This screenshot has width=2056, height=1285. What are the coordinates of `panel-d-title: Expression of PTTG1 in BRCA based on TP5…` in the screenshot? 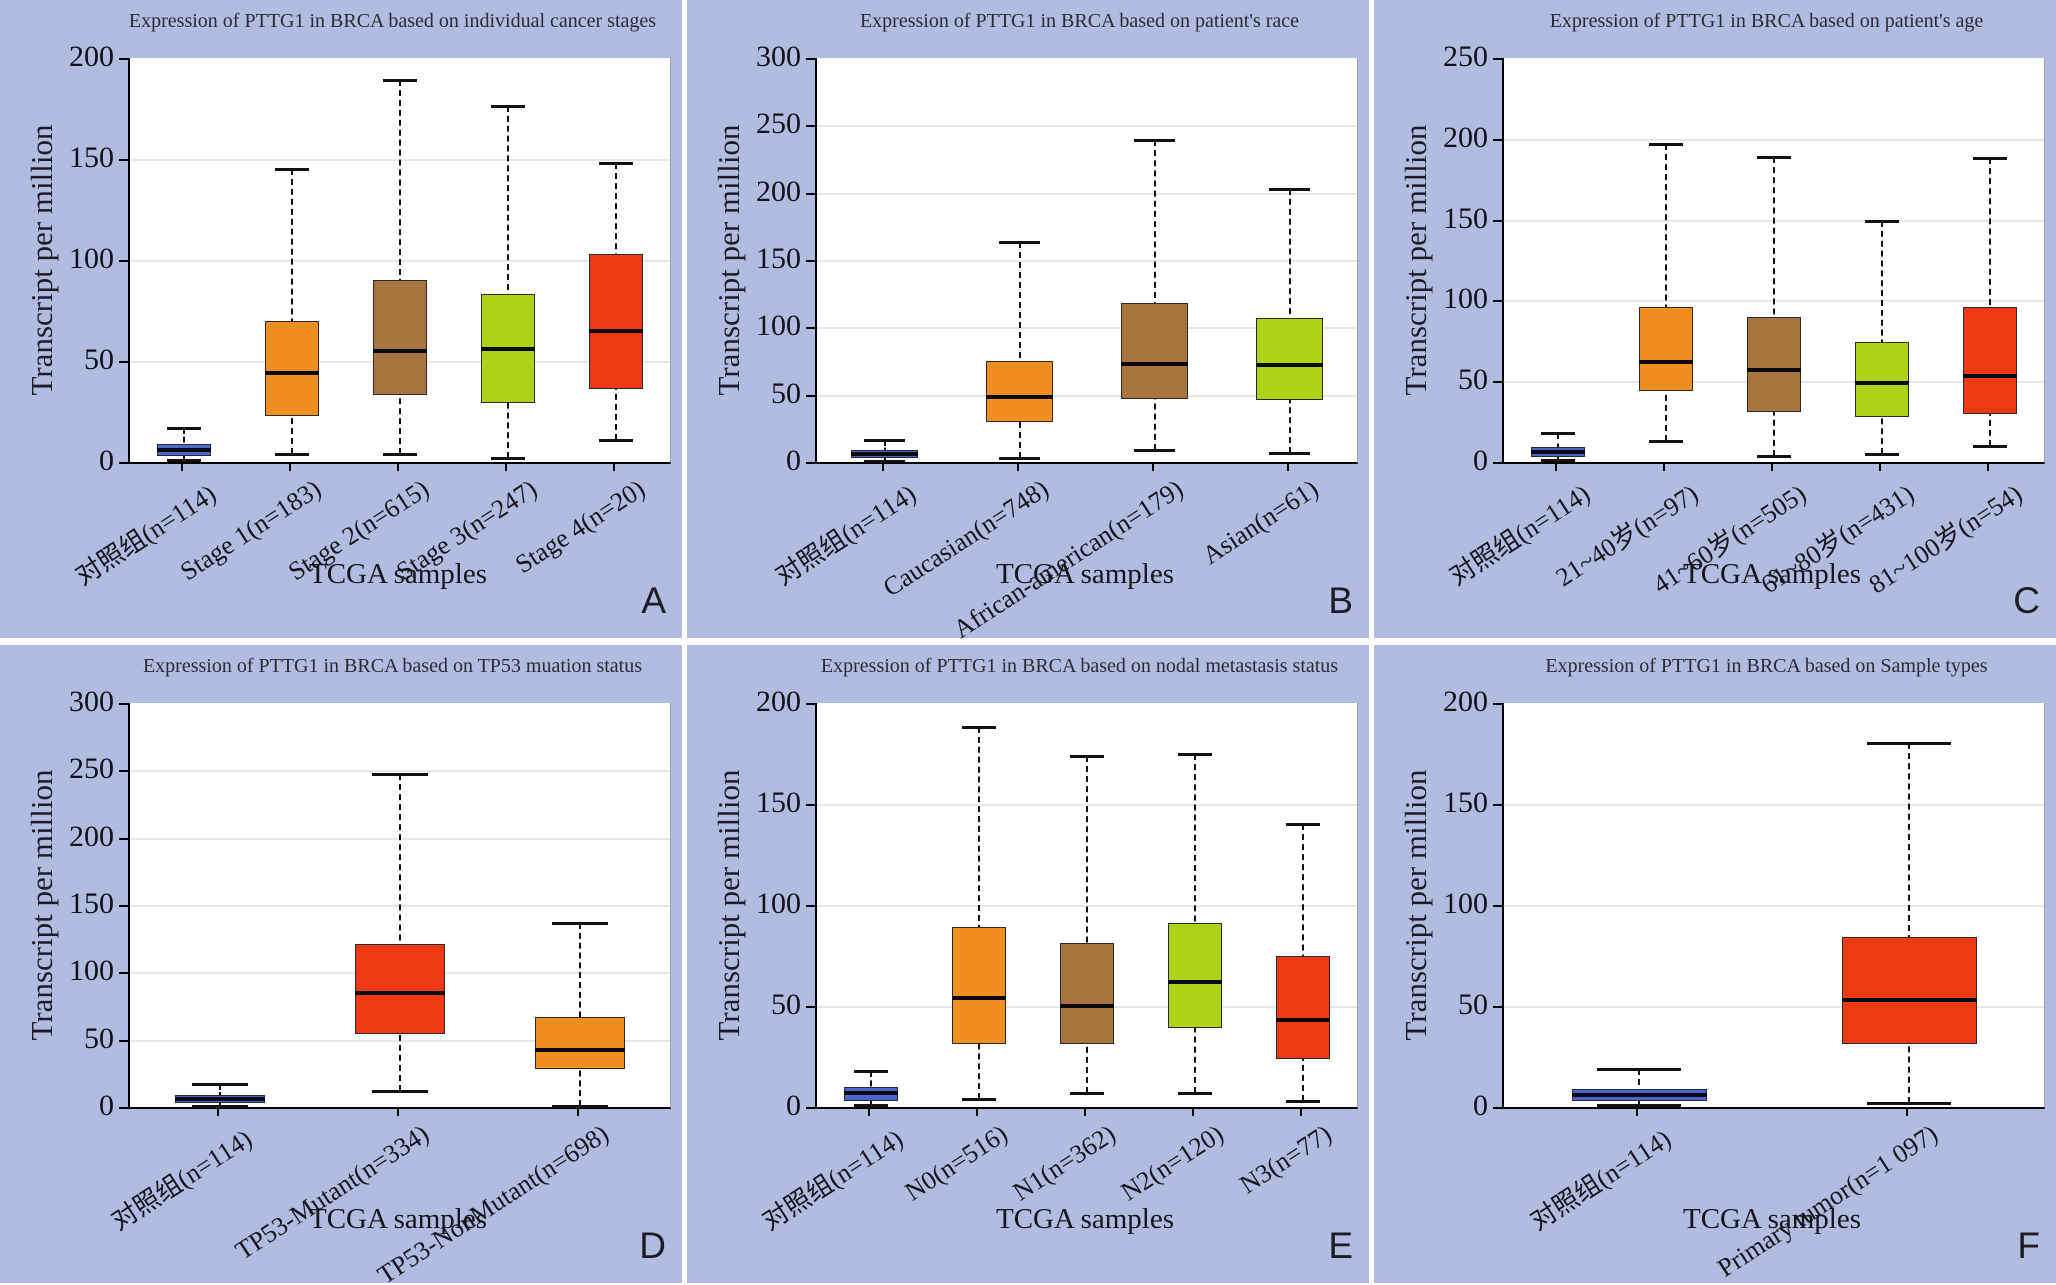 It's located at (392, 666).